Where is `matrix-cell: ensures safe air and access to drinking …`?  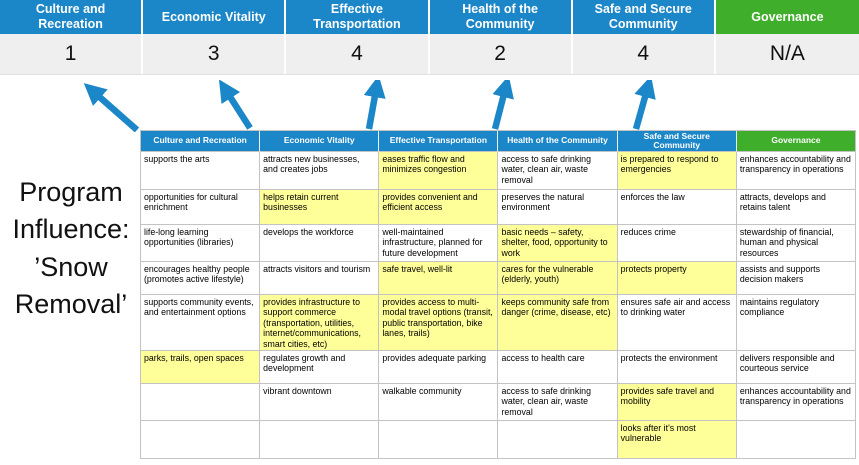 matrix-cell: ensures safe air and access to drinking … is located at coordinates (677, 323).